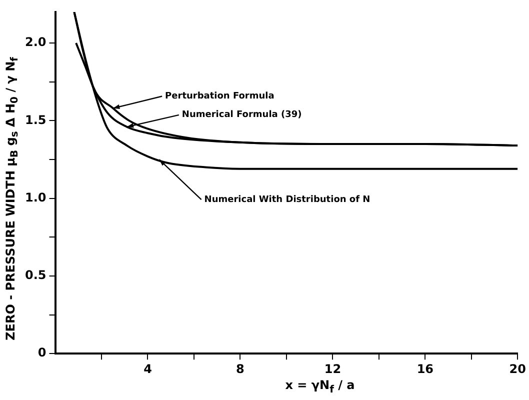  What do you see at coordinates (517, 369) in the screenshot?
I see `x-tick-label: 20` at bounding box center [517, 369].